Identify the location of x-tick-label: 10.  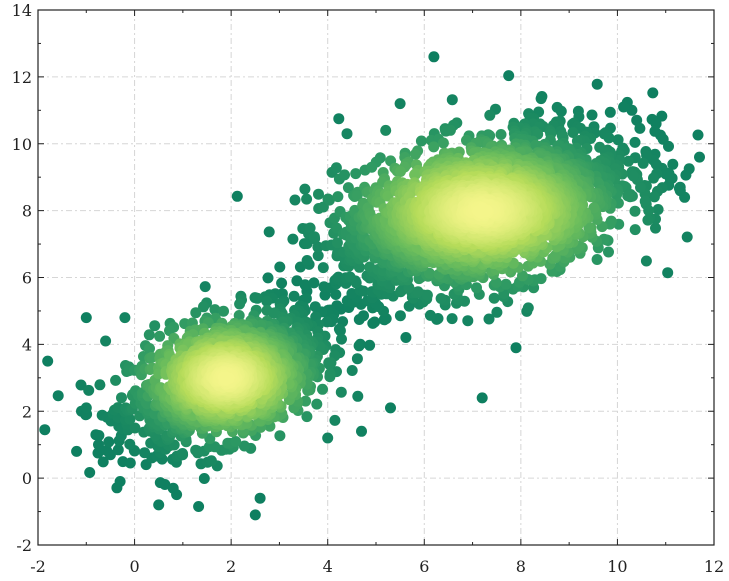
(617, 566).